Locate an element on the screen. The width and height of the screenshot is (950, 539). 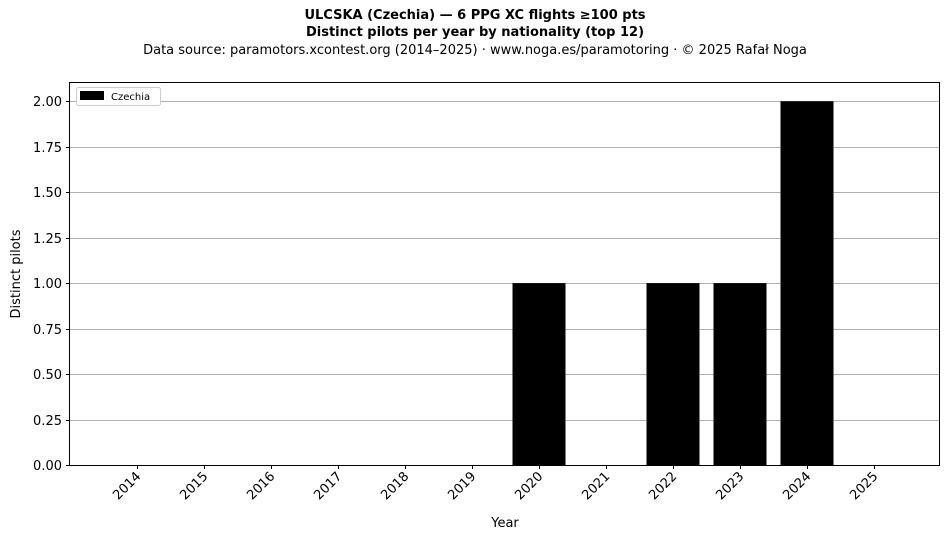
y-tick-label: 0.50 is located at coordinates (47, 375).